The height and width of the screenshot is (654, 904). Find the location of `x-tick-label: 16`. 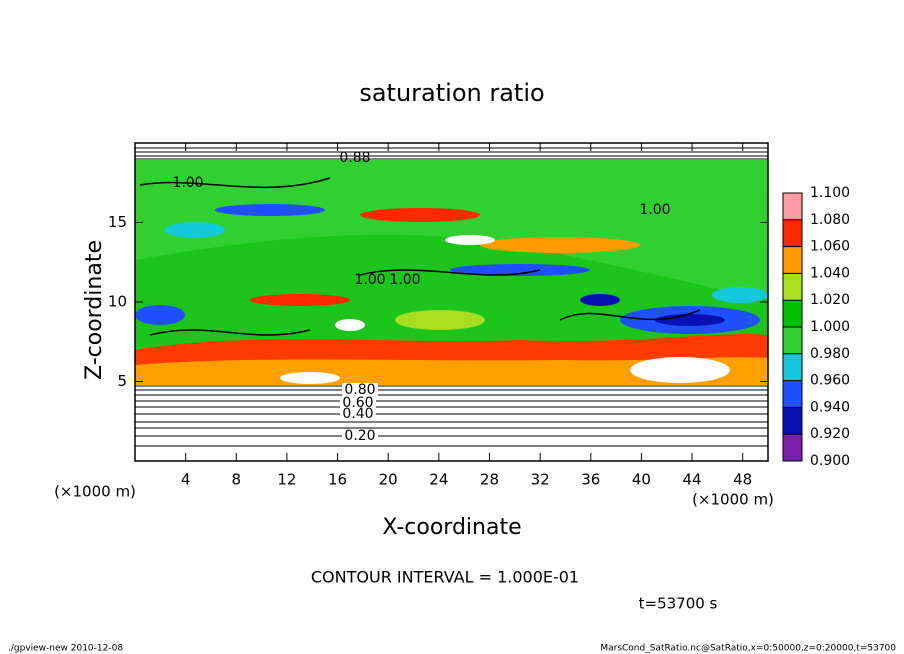

x-tick-label: 16 is located at coordinates (337, 480).